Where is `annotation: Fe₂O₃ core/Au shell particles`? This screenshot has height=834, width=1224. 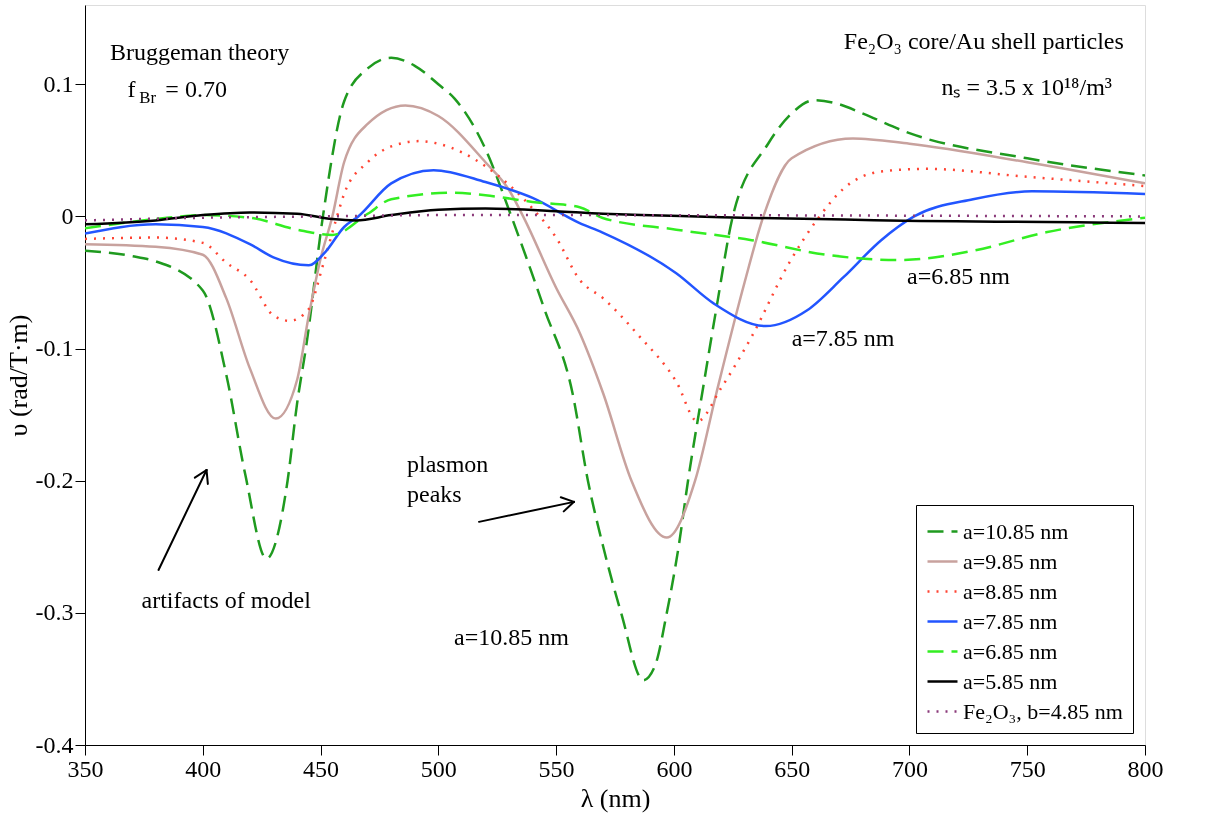 annotation: Fe₂O₃ core/Au shell particles is located at coordinates (983, 41).